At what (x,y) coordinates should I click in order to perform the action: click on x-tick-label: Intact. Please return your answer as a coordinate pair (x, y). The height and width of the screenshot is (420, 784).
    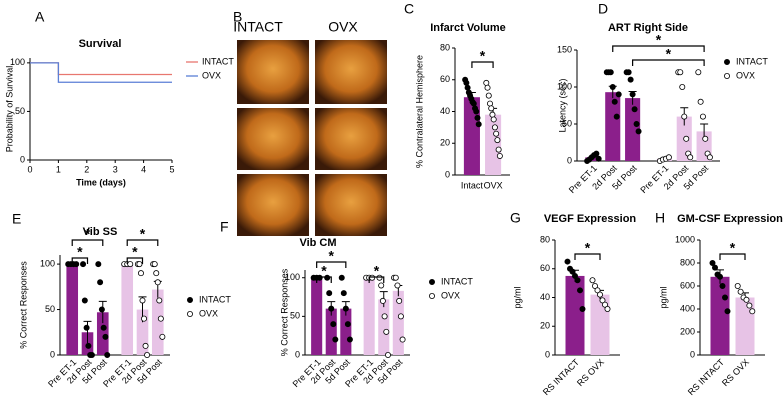
    Looking at the image, I should click on (472, 185).